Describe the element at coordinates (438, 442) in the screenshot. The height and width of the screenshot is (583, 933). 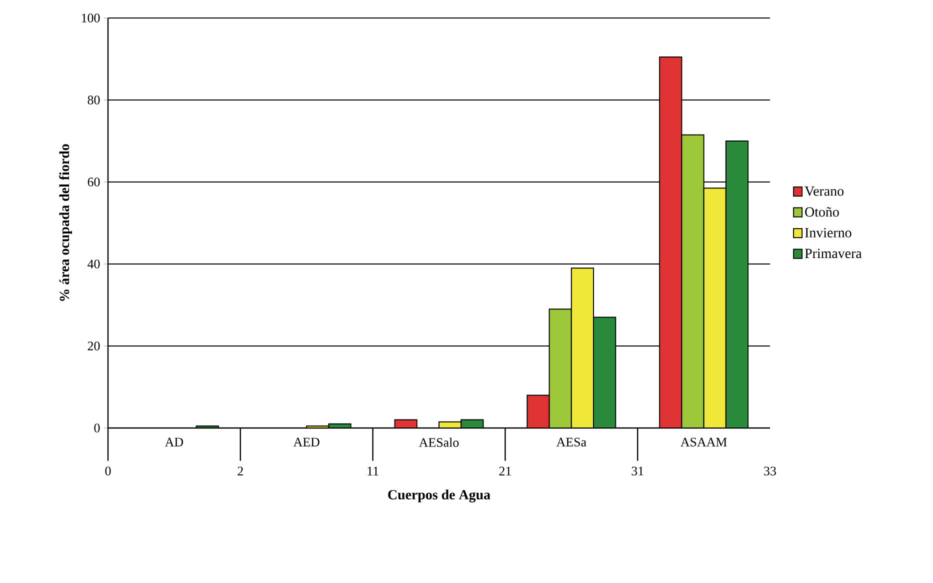
I see `x-tick-label: AESalo` at that location.